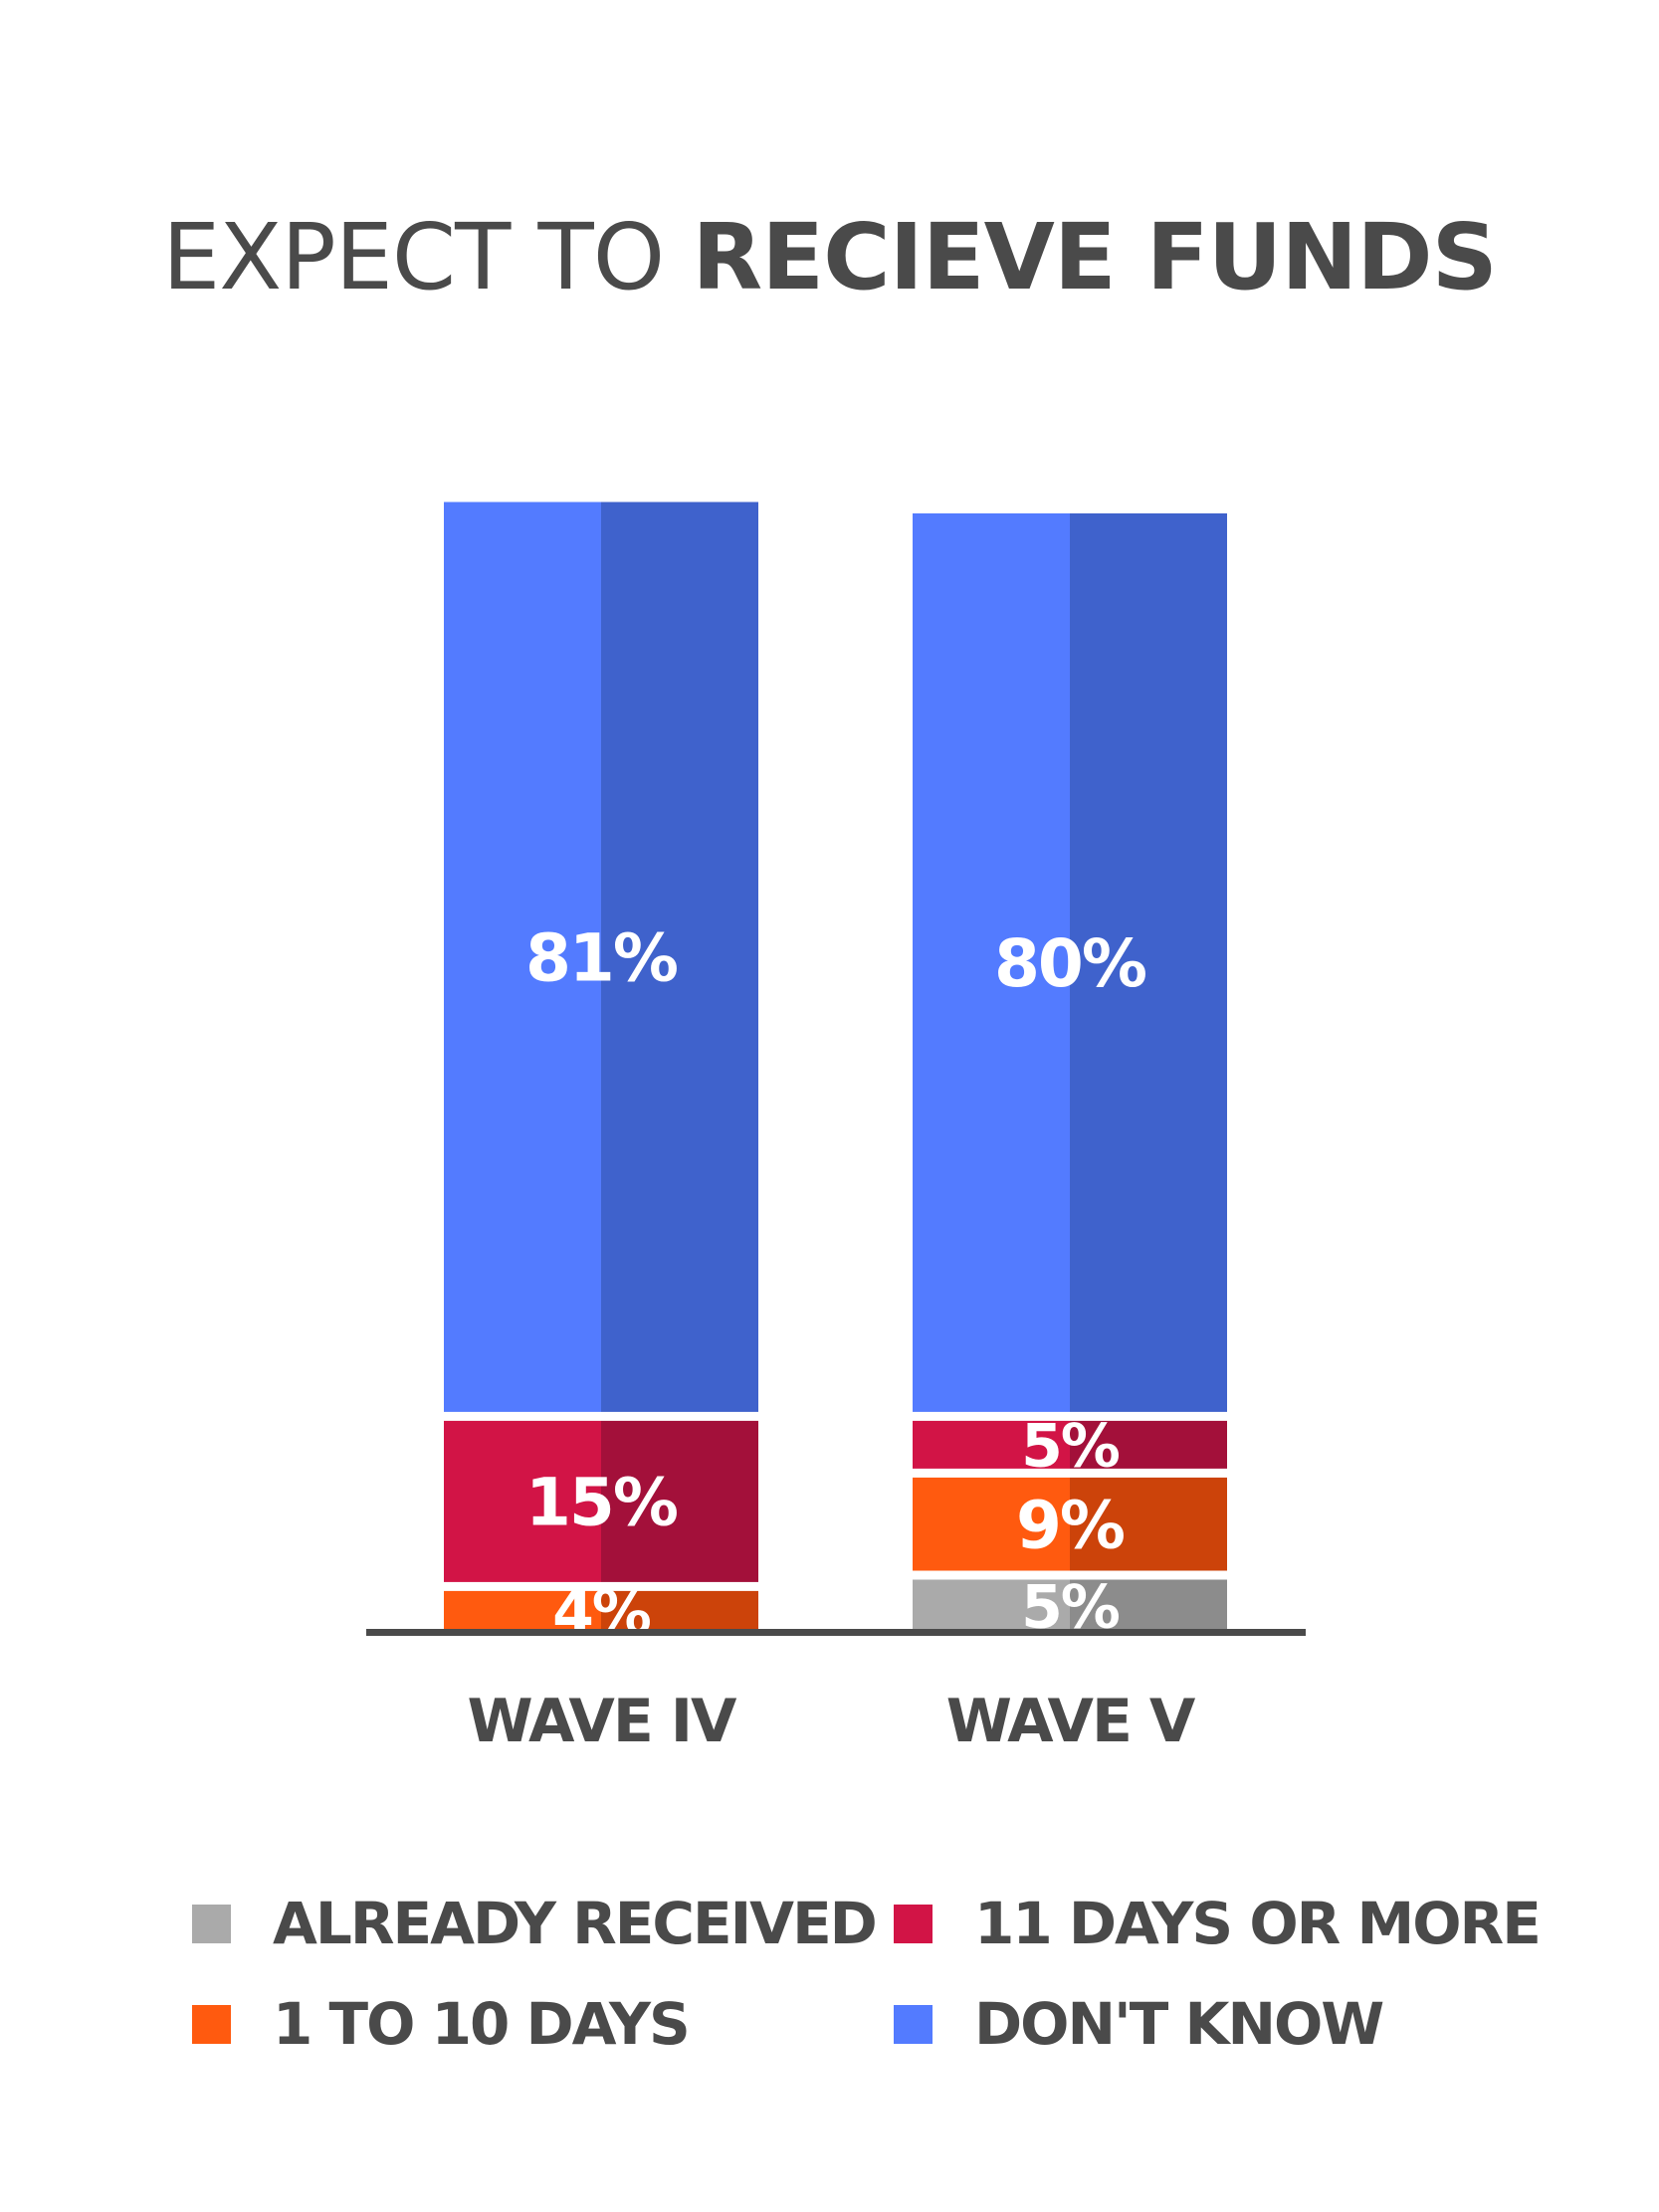 This screenshot has width=1659, height=2212. What do you see at coordinates (1148, 1524) in the screenshot?
I see `bar-segment-wave-v-1-to-10-days` at bounding box center [1148, 1524].